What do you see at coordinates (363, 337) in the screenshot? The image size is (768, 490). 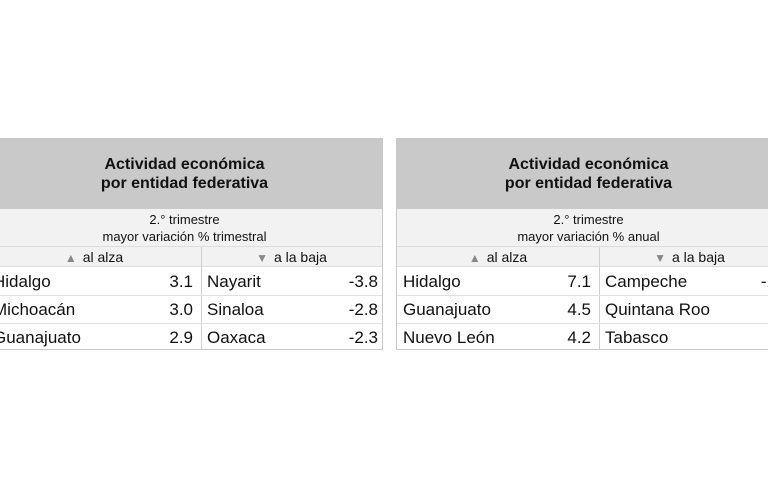 I see `value: -2.3` at bounding box center [363, 337].